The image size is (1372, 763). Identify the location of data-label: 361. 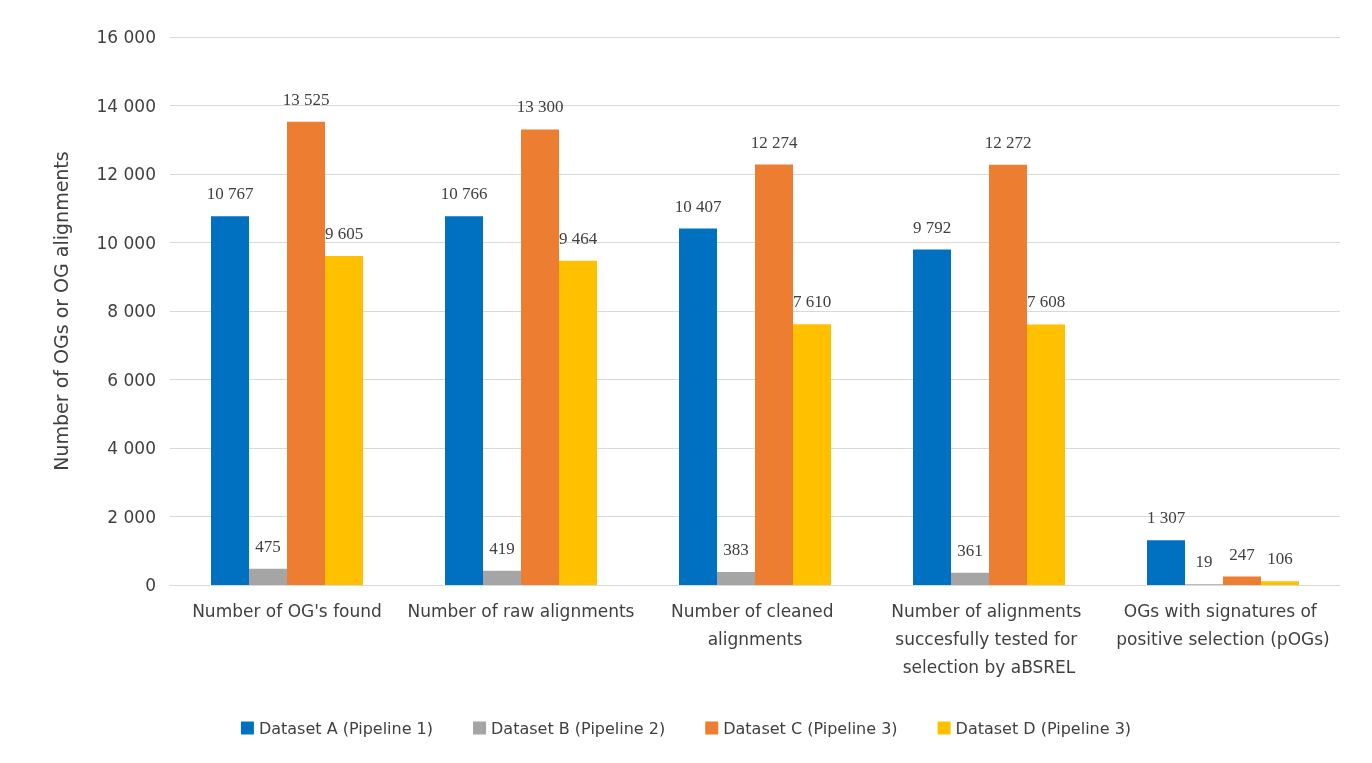
(970, 550).